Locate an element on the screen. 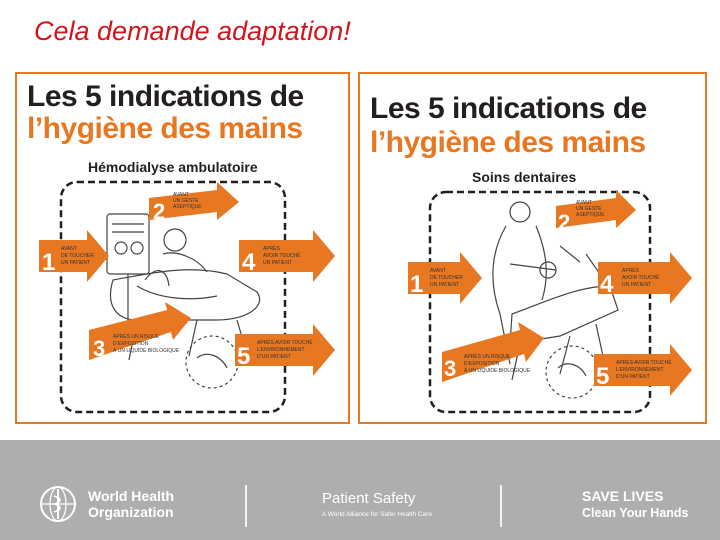 The image size is (720, 540). patient-safety-tagline: A World Alliance for Safer Health Care is located at coordinates (377, 514).